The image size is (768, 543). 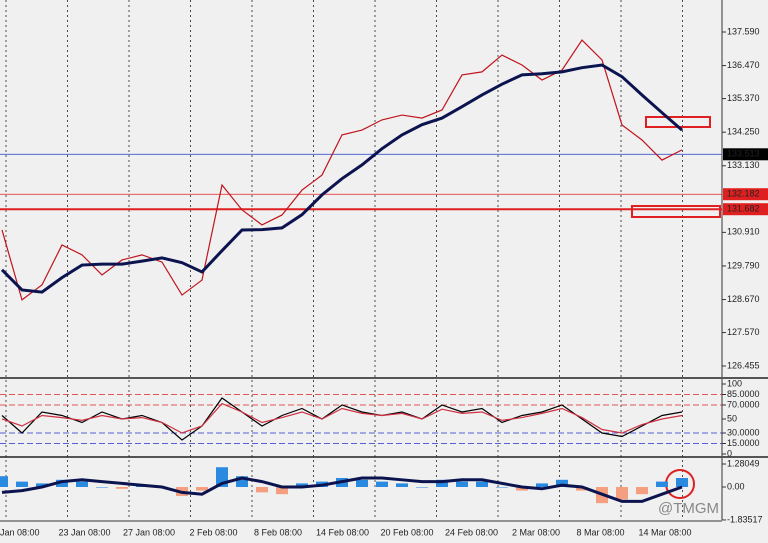 I want to click on x-tick-label: 2 Mar 08:00, so click(x=536, y=532).